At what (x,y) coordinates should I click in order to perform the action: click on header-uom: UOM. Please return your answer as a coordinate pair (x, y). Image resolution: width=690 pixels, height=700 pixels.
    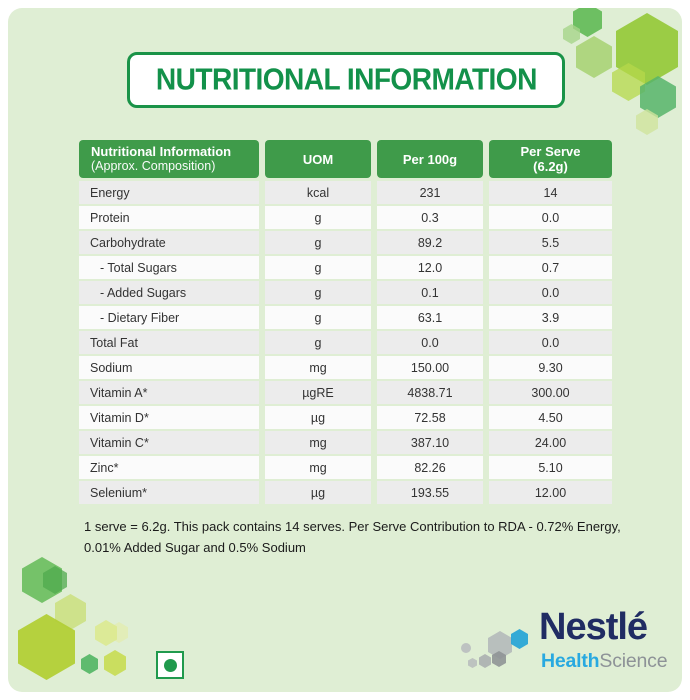
    Looking at the image, I should click on (318, 159).